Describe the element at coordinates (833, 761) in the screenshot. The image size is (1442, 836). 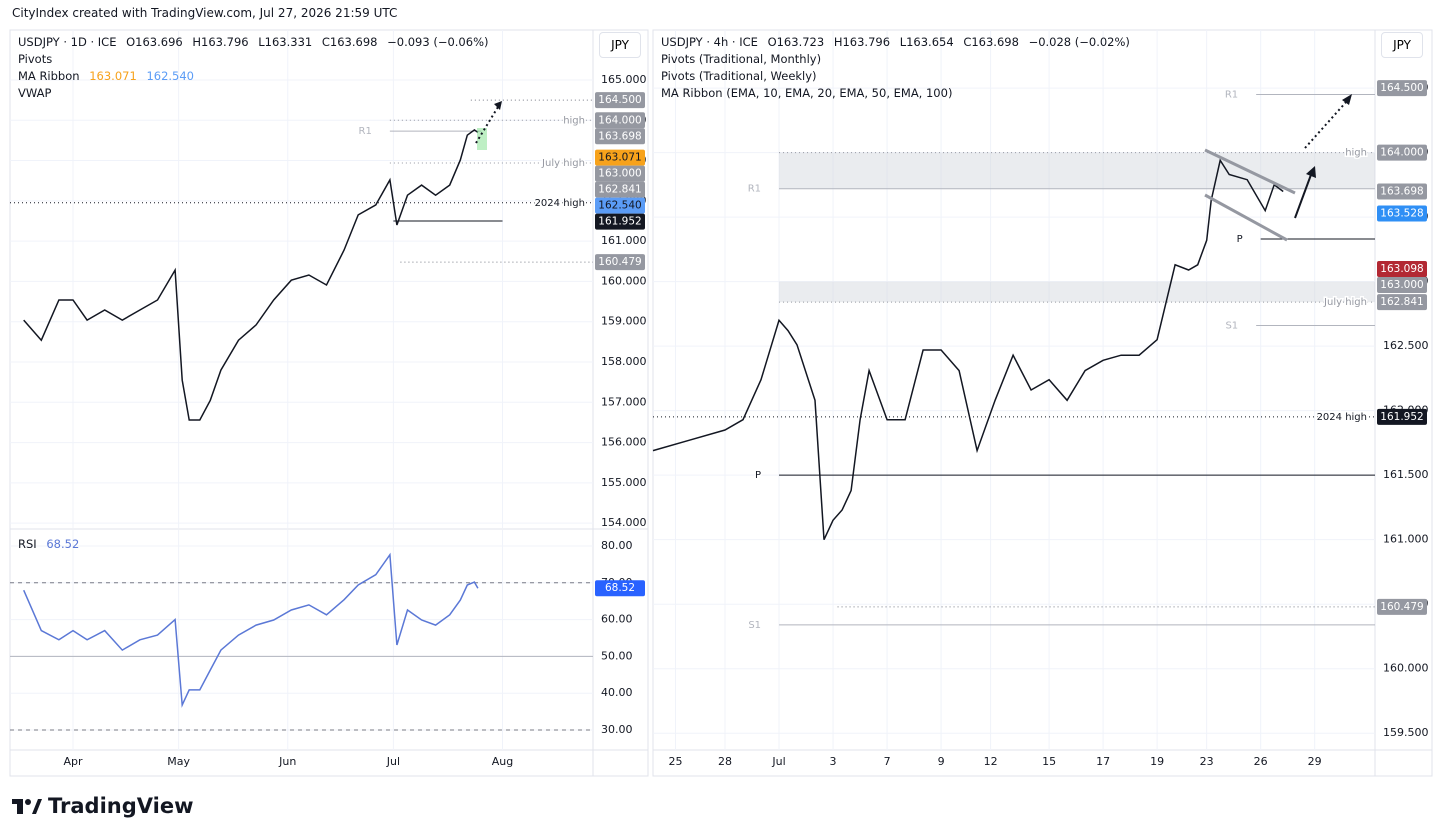
I see `x-tick-label: 3` at that location.